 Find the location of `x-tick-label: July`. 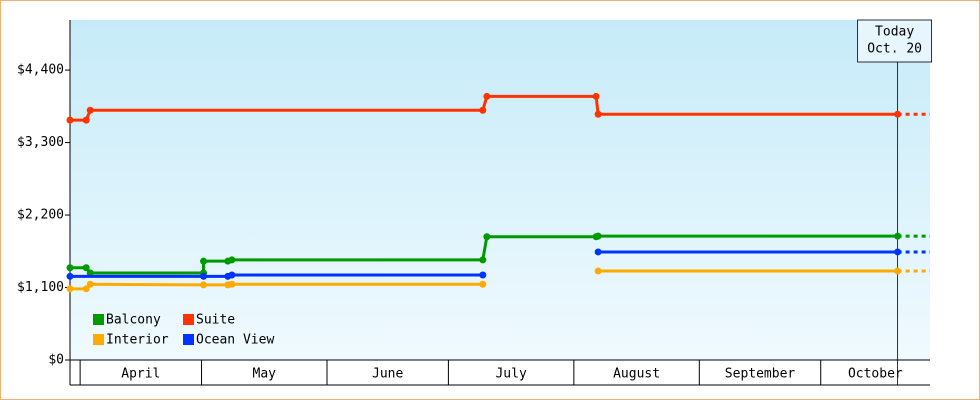

x-tick-label: July is located at coordinates (510, 374).